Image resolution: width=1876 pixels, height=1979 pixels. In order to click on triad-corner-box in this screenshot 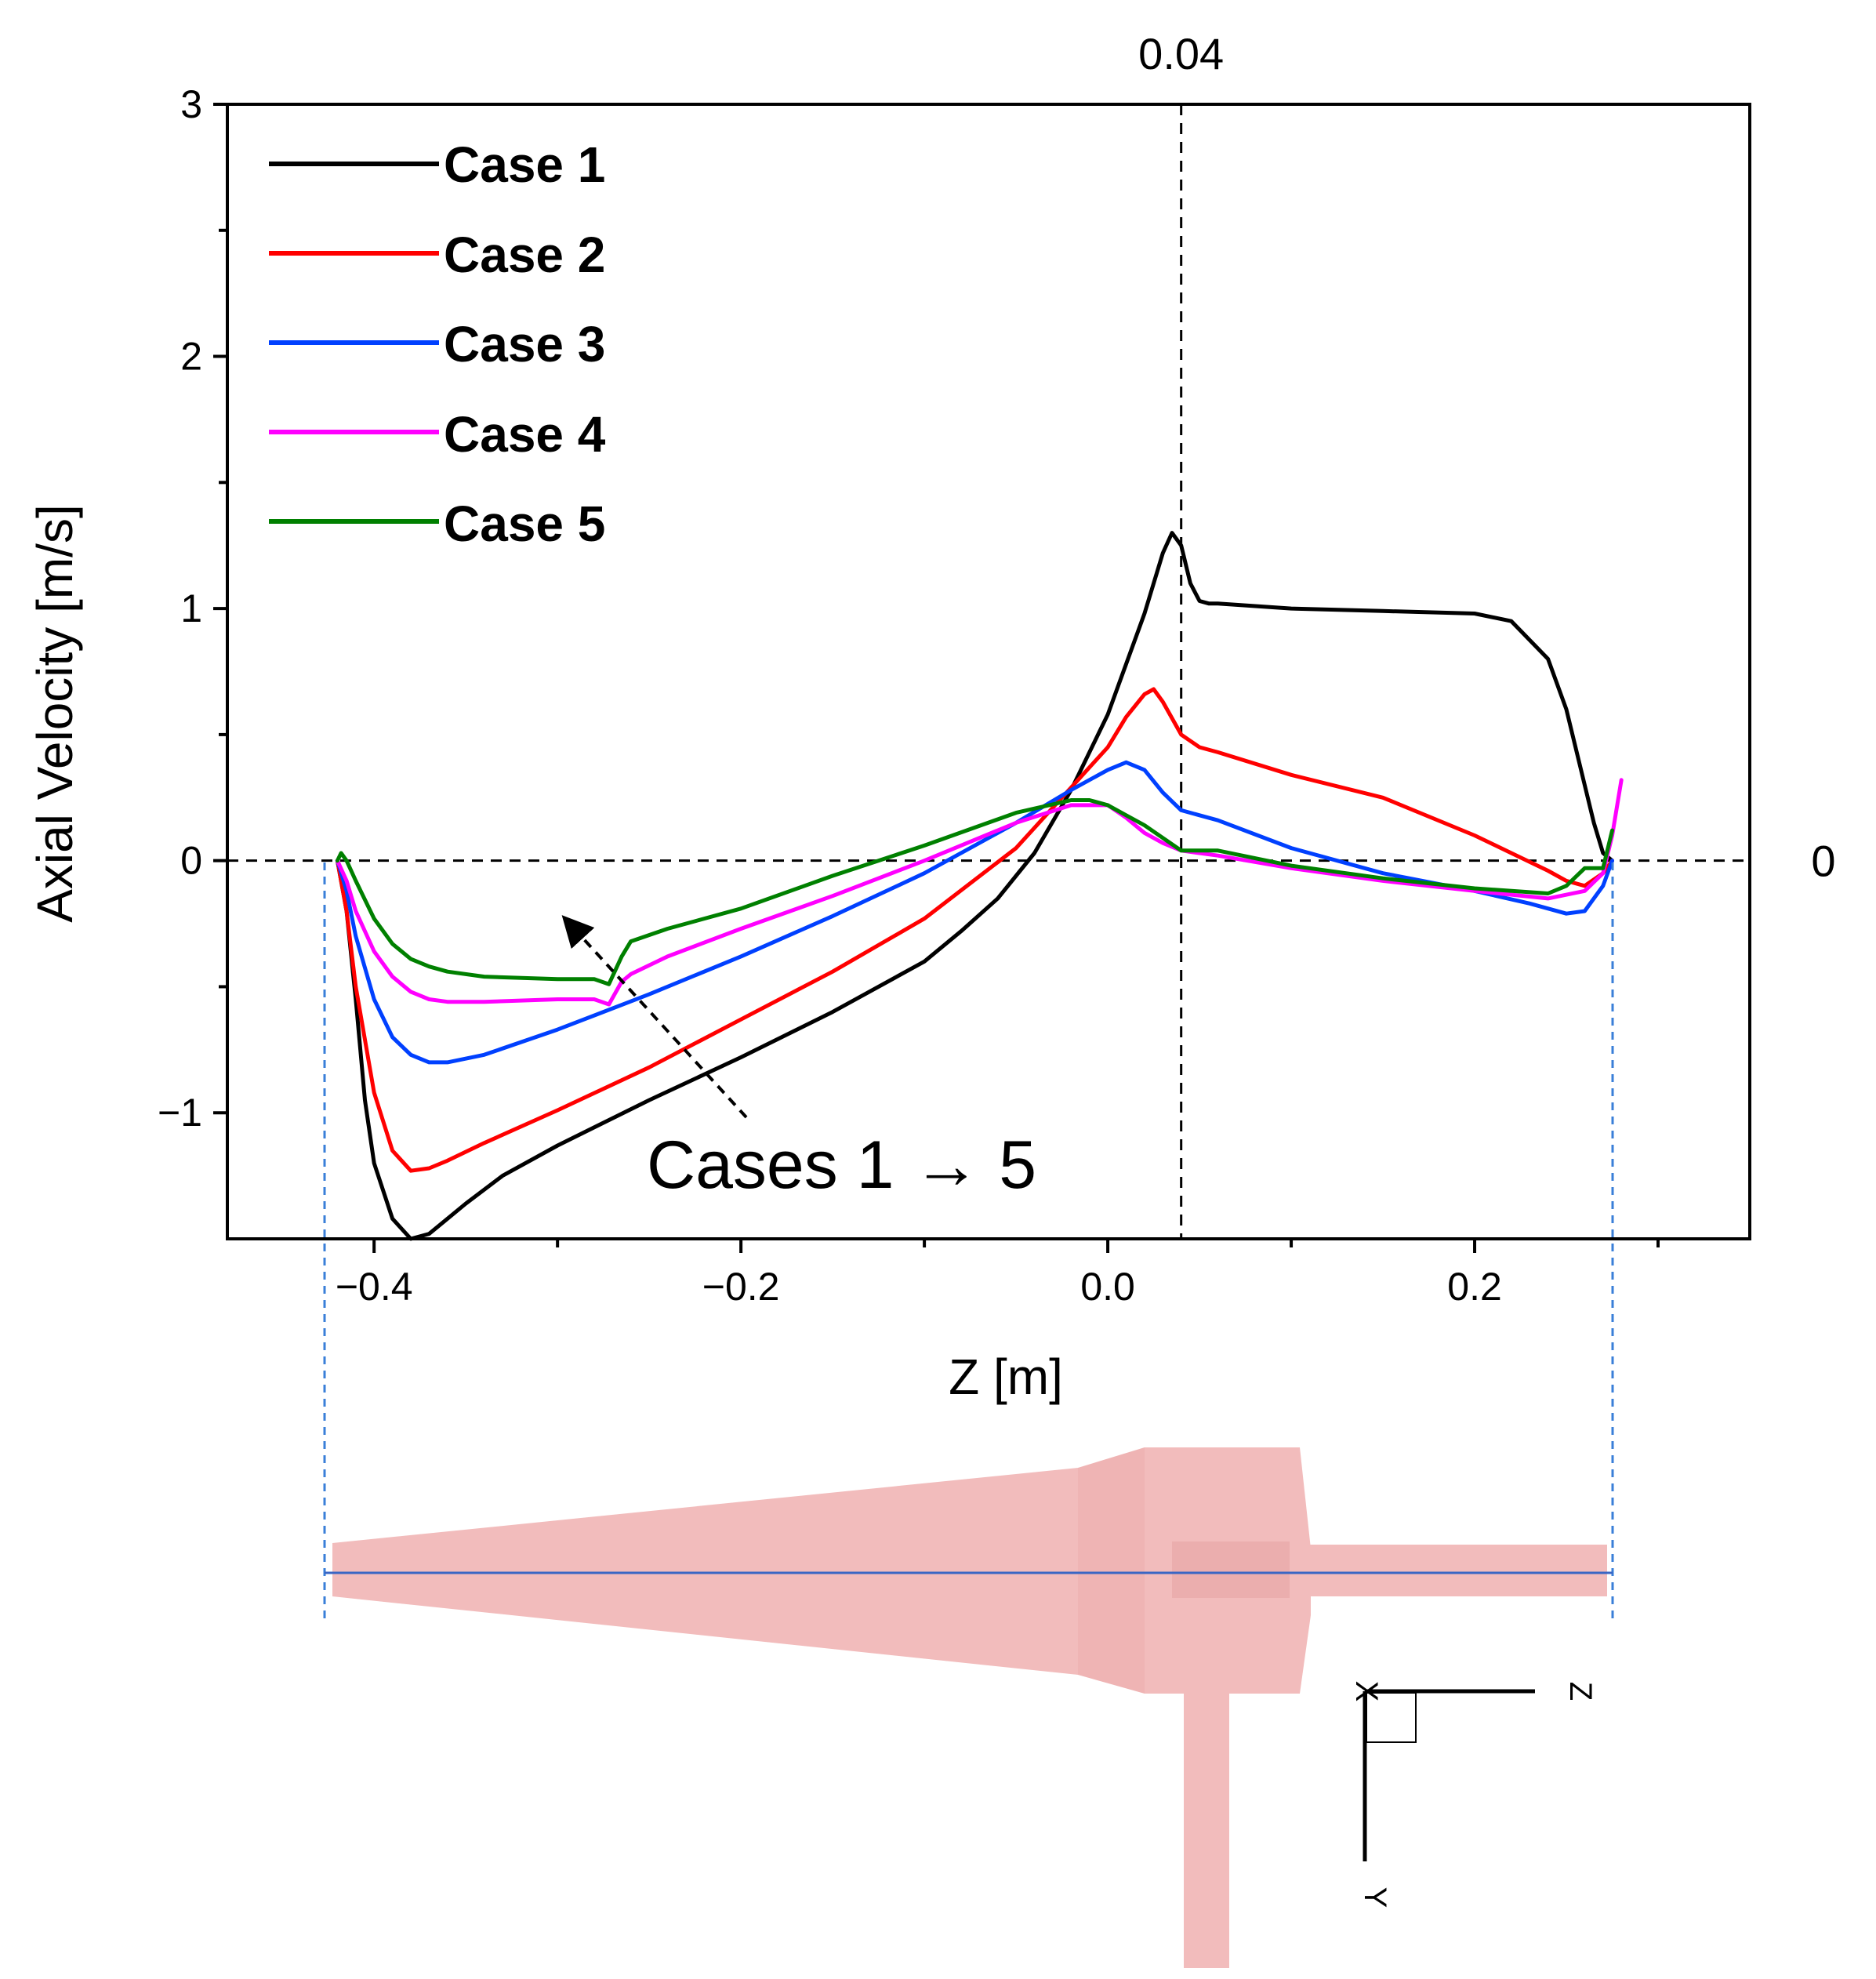, I will do `click(1391, 1717)`.